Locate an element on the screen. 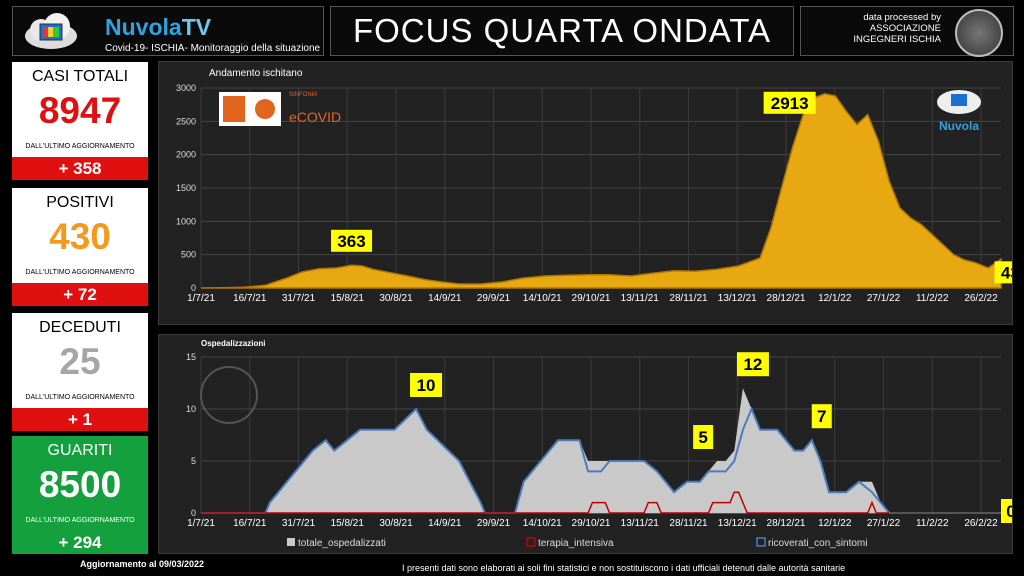  terapia-intensiva-line is located at coordinates (545, 502).